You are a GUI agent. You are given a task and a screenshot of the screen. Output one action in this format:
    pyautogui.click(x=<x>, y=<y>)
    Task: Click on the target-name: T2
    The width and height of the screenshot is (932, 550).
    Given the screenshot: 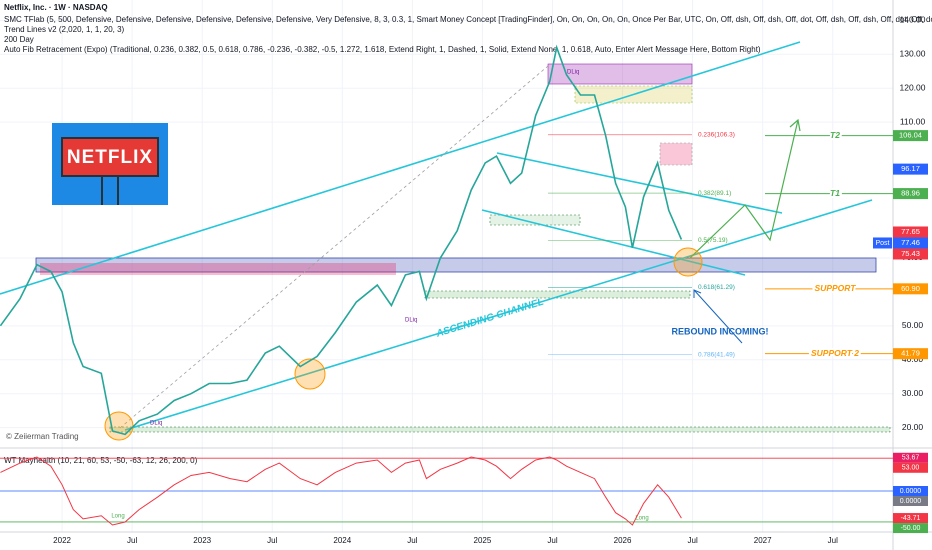 What is the action you would take?
    pyautogui.click(x=835, y=135)
    